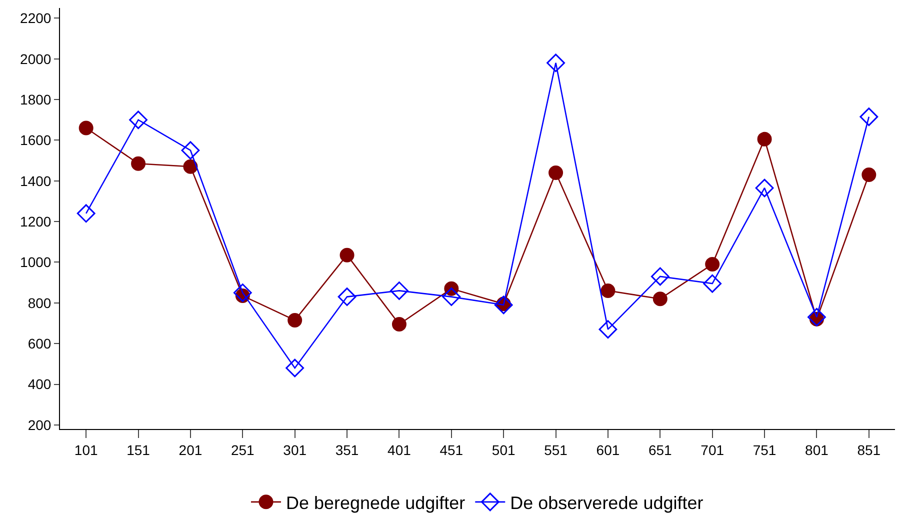  Describe the element at coordinates (660, 450) in the screenshot. I see `x-tick-label: 651` at that location.